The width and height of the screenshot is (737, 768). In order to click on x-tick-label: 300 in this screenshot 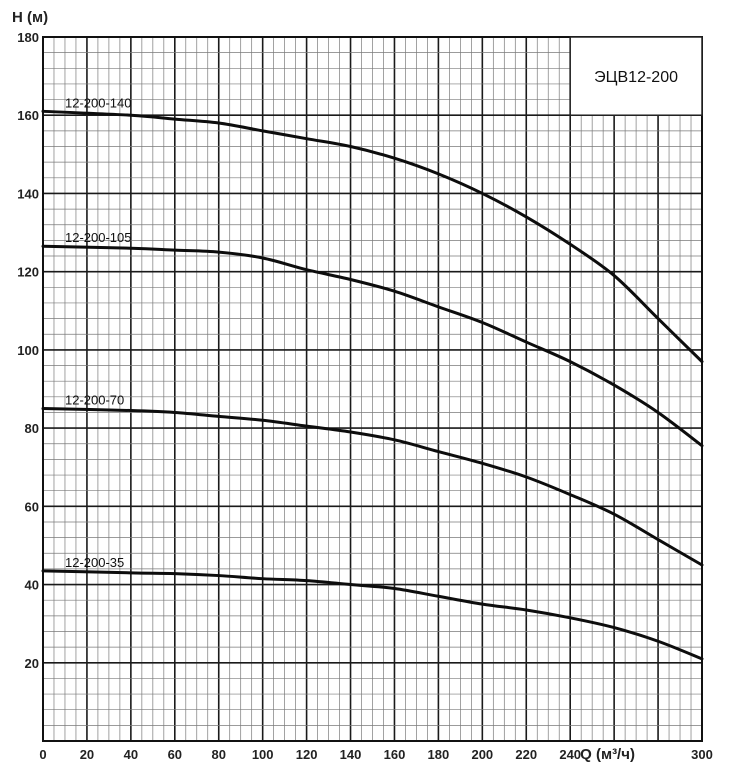, I will do `click(702, 754)`.